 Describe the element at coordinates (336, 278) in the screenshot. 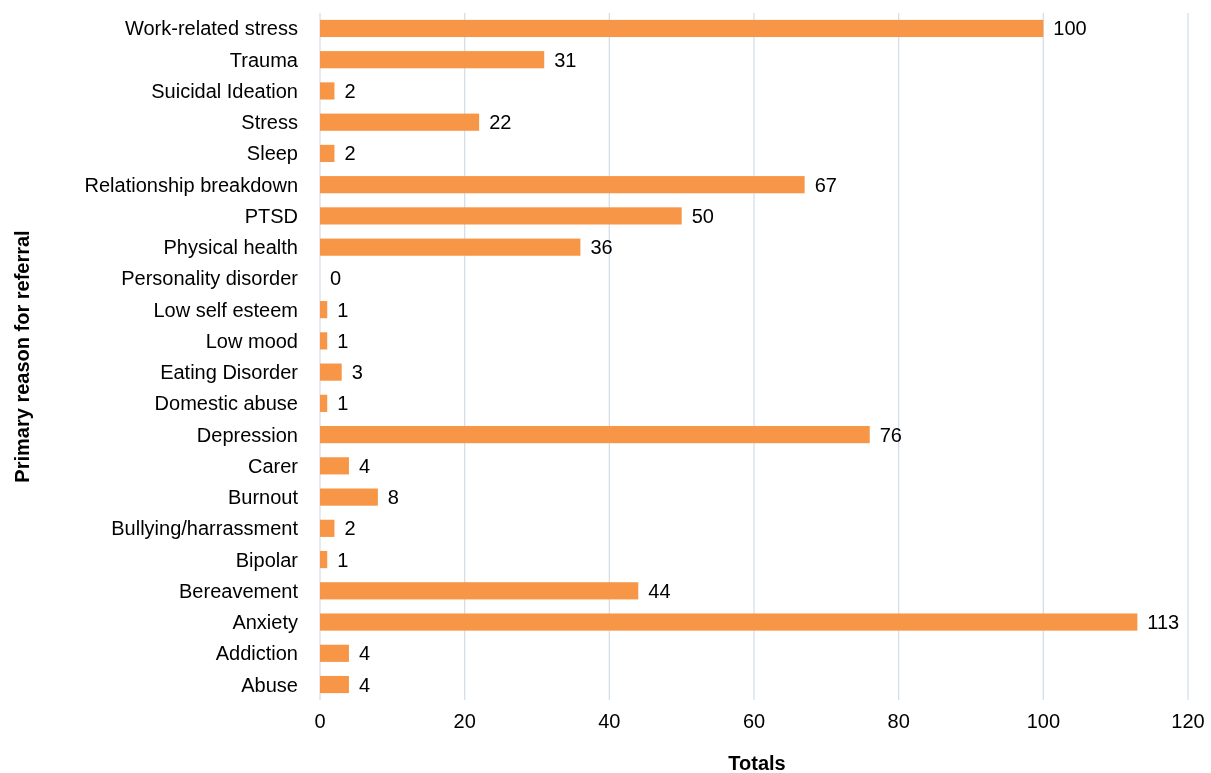

I see `data-label: 0` at that location.